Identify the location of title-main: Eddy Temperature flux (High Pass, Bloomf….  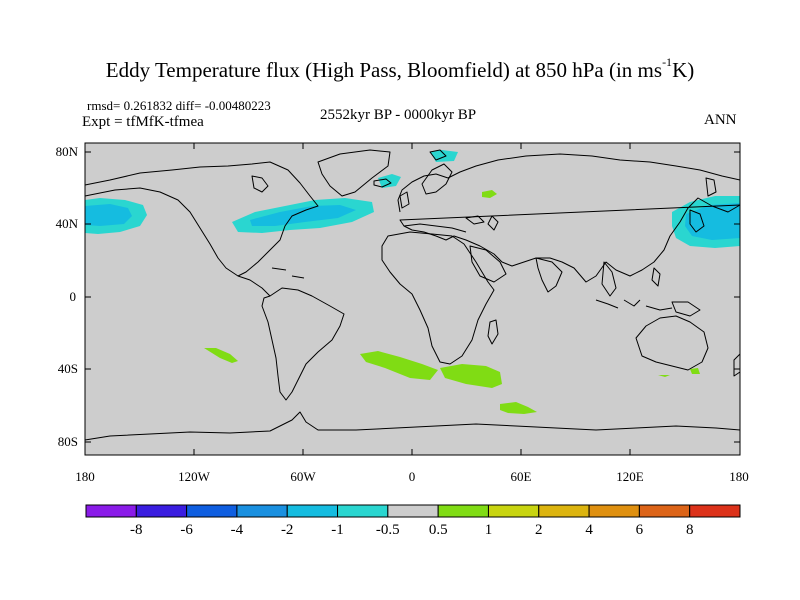
(384, 70).